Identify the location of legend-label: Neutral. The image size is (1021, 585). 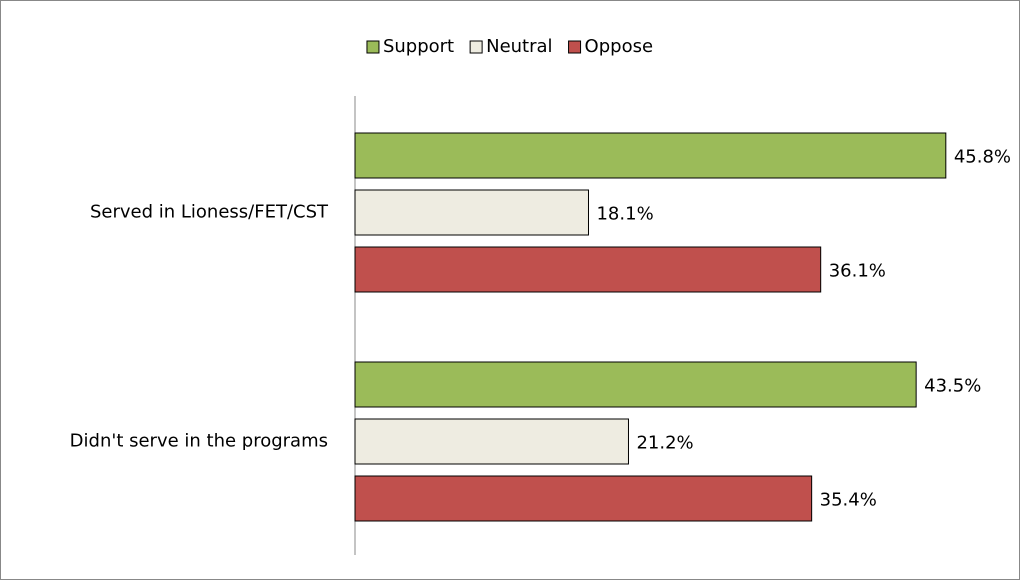
(519, 46).